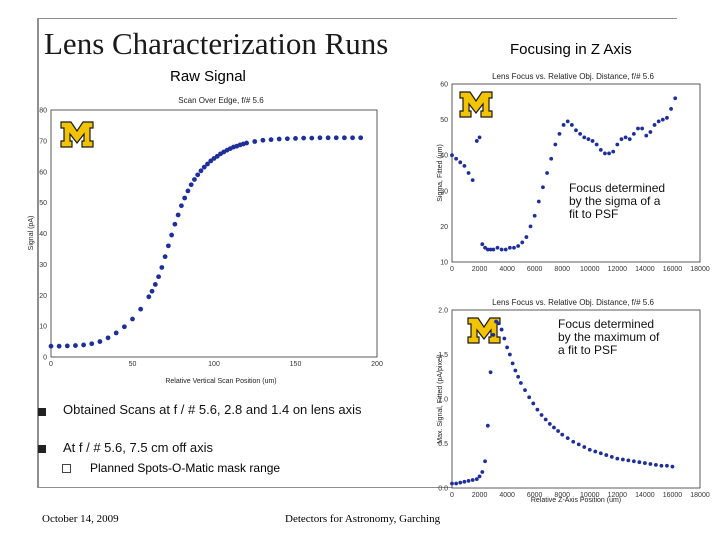 This screenshot has height=540, width=720. Describe the element at coordinates (80, 519) in the screenshot. I see `footer-date: October 14, 2009` at that location.